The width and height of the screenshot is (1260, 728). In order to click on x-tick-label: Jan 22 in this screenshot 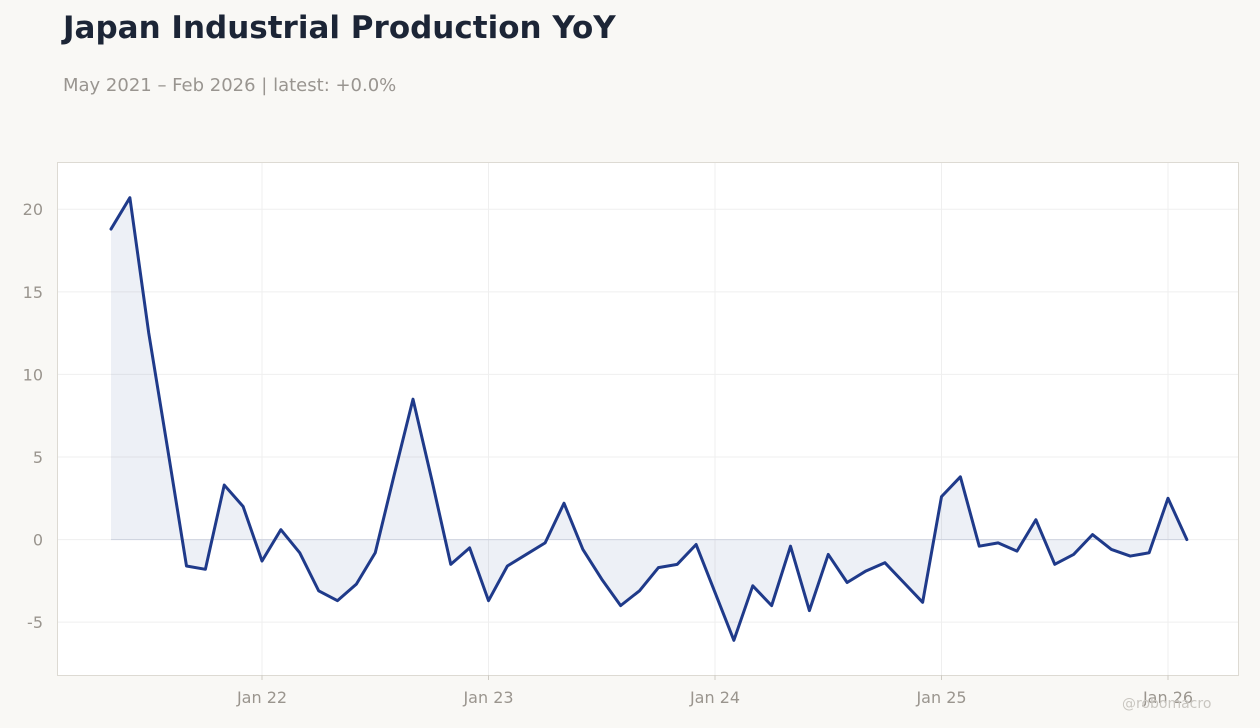, I will do `click(261, 697)`.